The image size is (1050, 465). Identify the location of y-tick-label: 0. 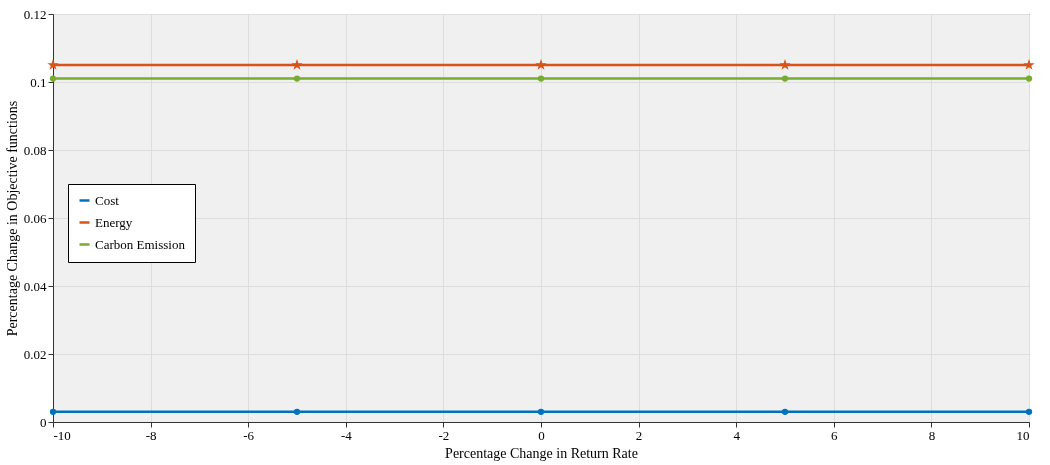
(43, 422).